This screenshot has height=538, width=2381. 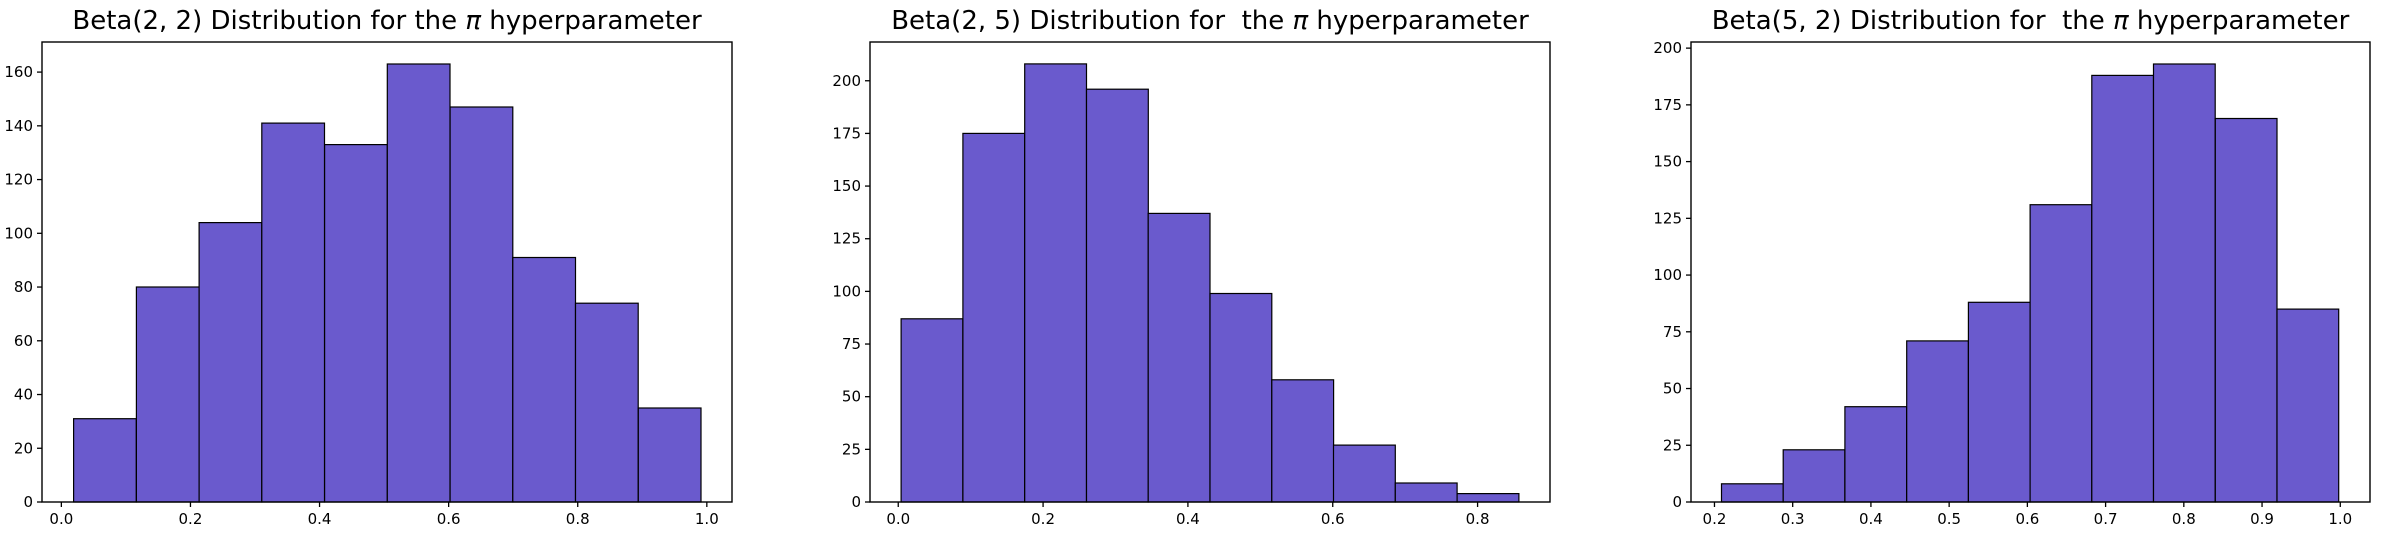 I want to click on x-tick-label: 0.9, so click(x=2262, y=519).